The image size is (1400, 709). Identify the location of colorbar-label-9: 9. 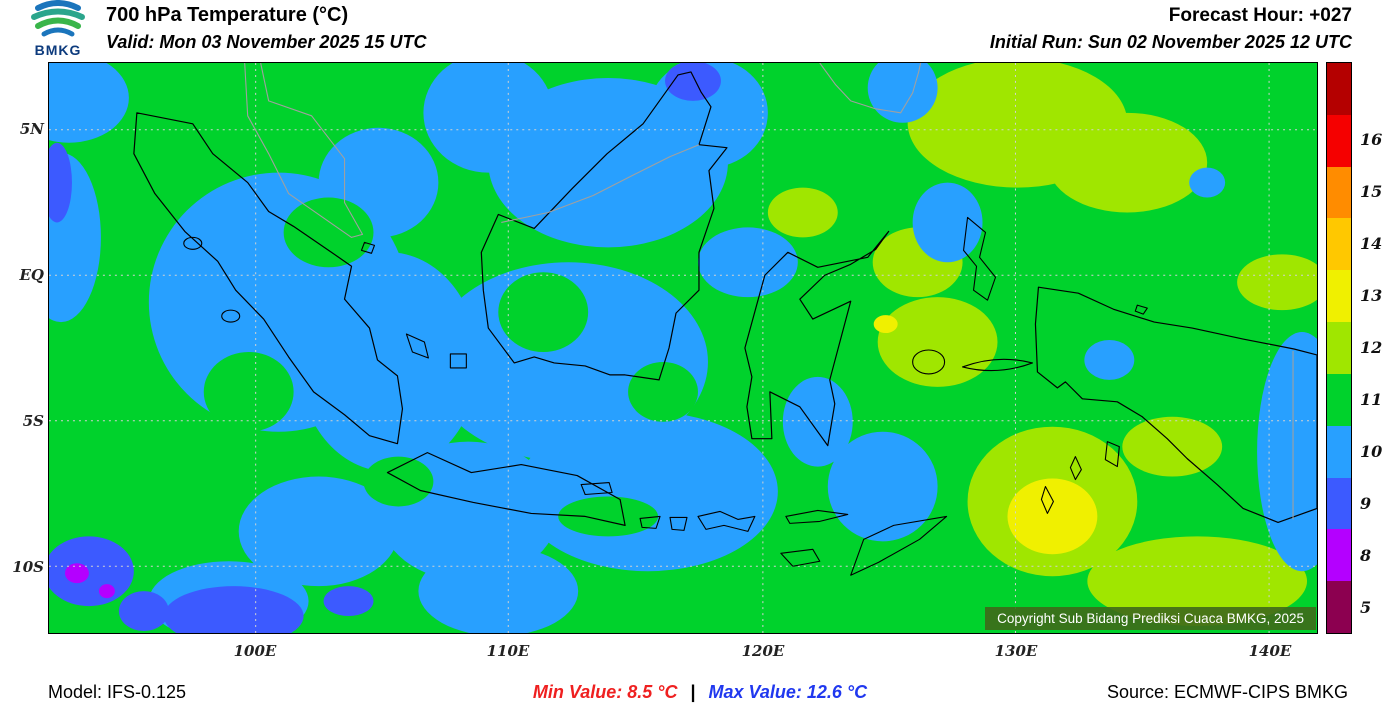
(1366, 503).